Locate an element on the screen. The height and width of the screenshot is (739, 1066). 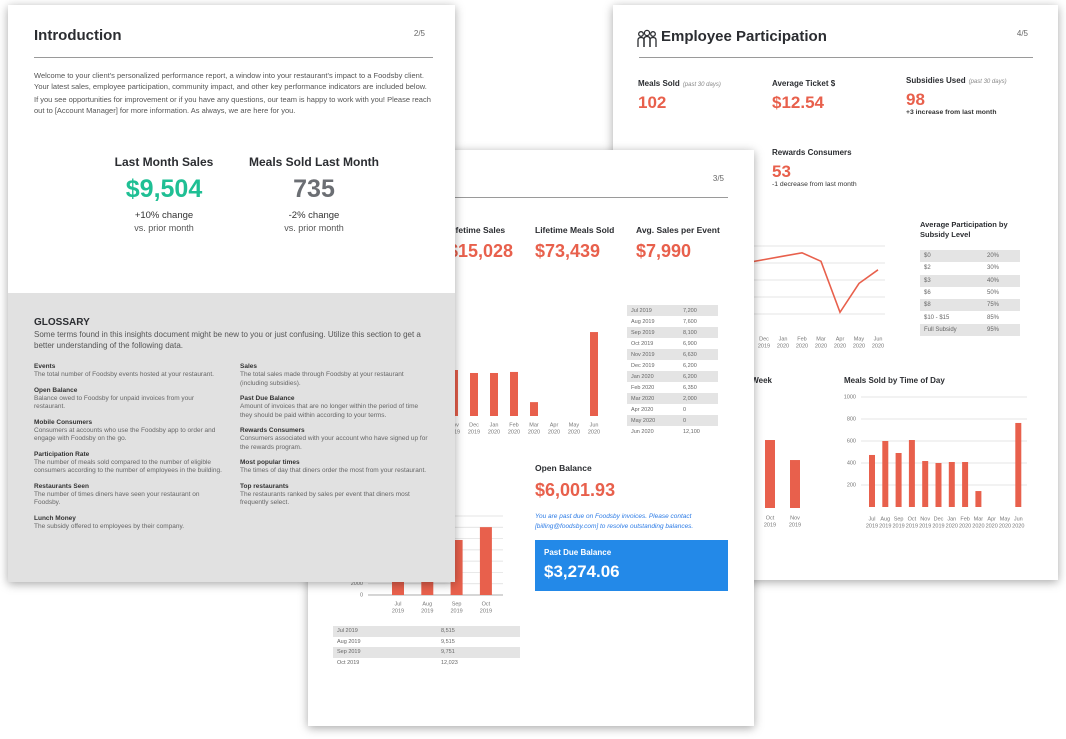
open-balance-value: $6,001.93 is located at coordinates (575, 490).